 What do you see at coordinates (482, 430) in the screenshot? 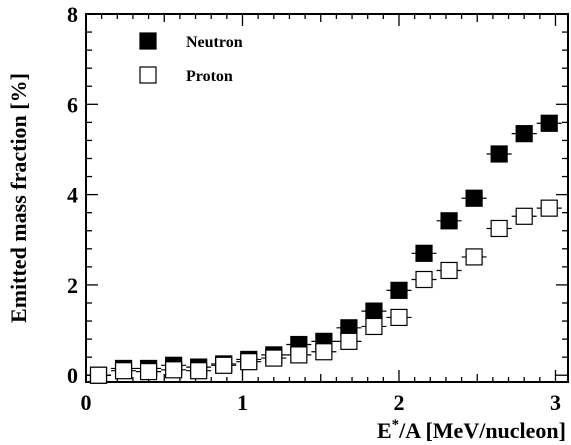
I see `x-axis-title-rest: /A [MeV/nucleon]` at bounding box center [482, 430].